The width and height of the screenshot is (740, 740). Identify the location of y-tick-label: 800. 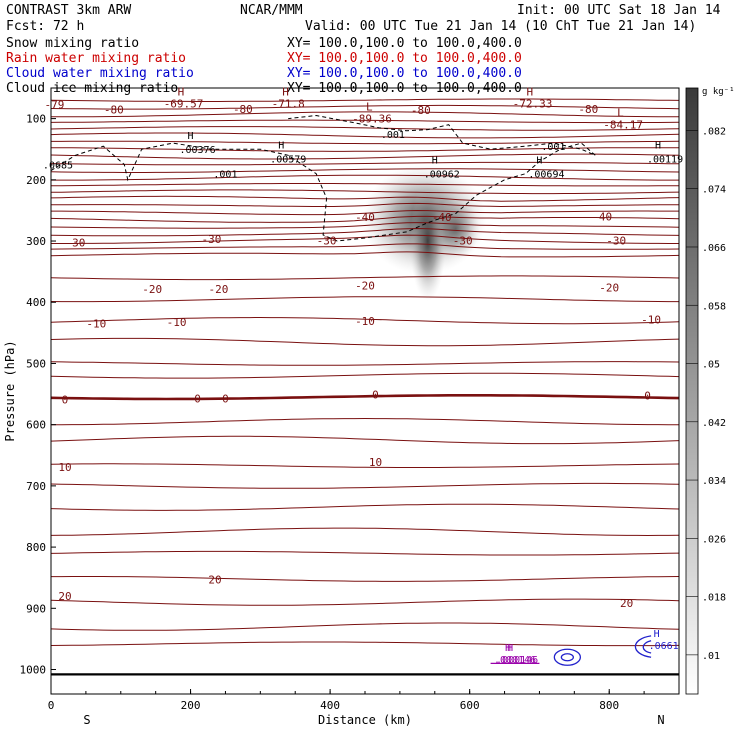
(36, 547).